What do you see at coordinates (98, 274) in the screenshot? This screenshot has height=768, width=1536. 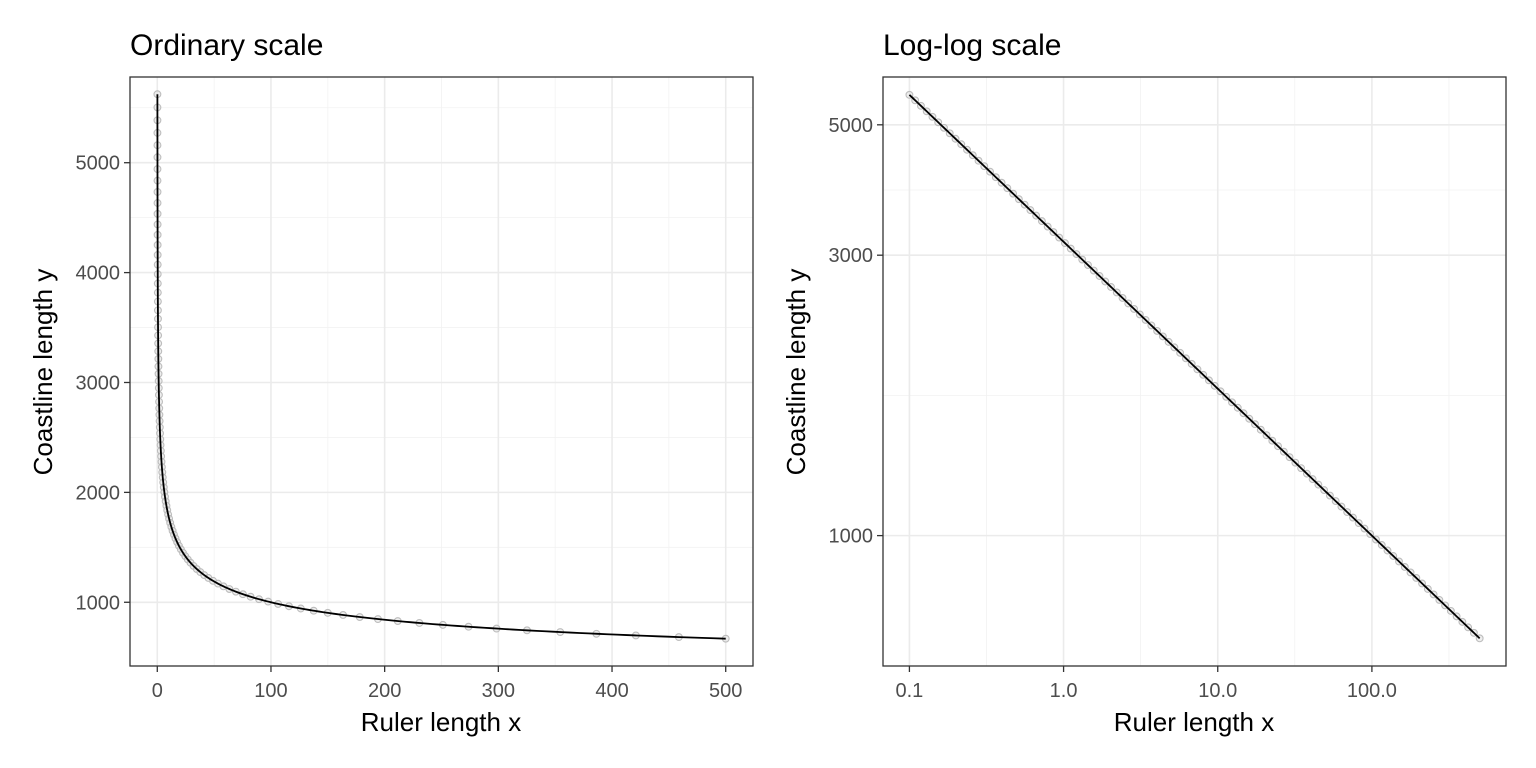 I see `y-tick-label: 4000` at bounding box center [98, 274].